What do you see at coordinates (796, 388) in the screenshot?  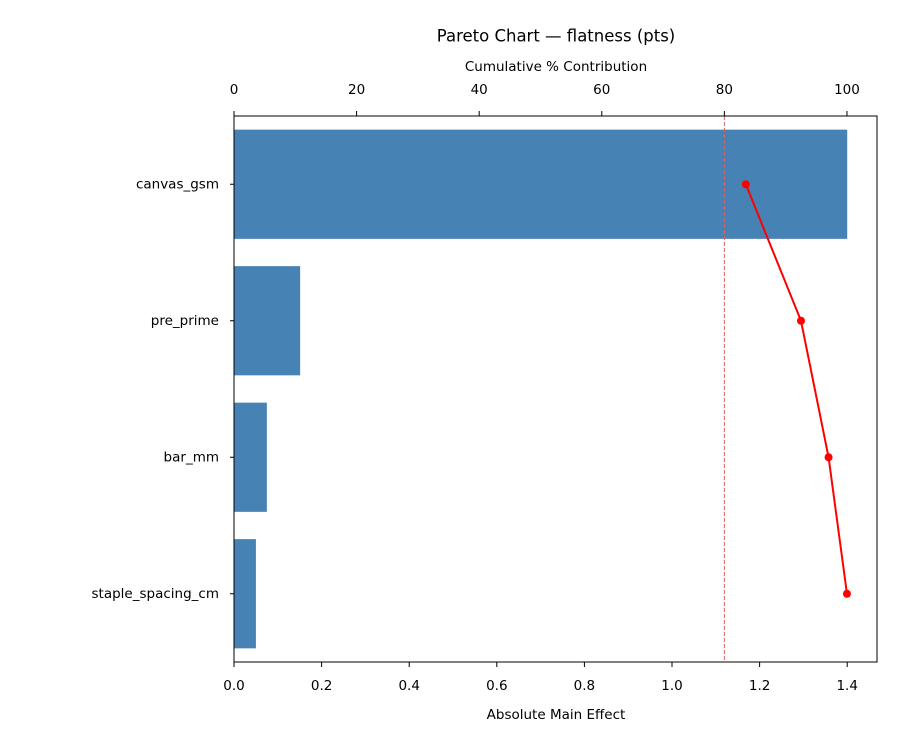 I see `cumulative-line` at bounding box center [796, 388].